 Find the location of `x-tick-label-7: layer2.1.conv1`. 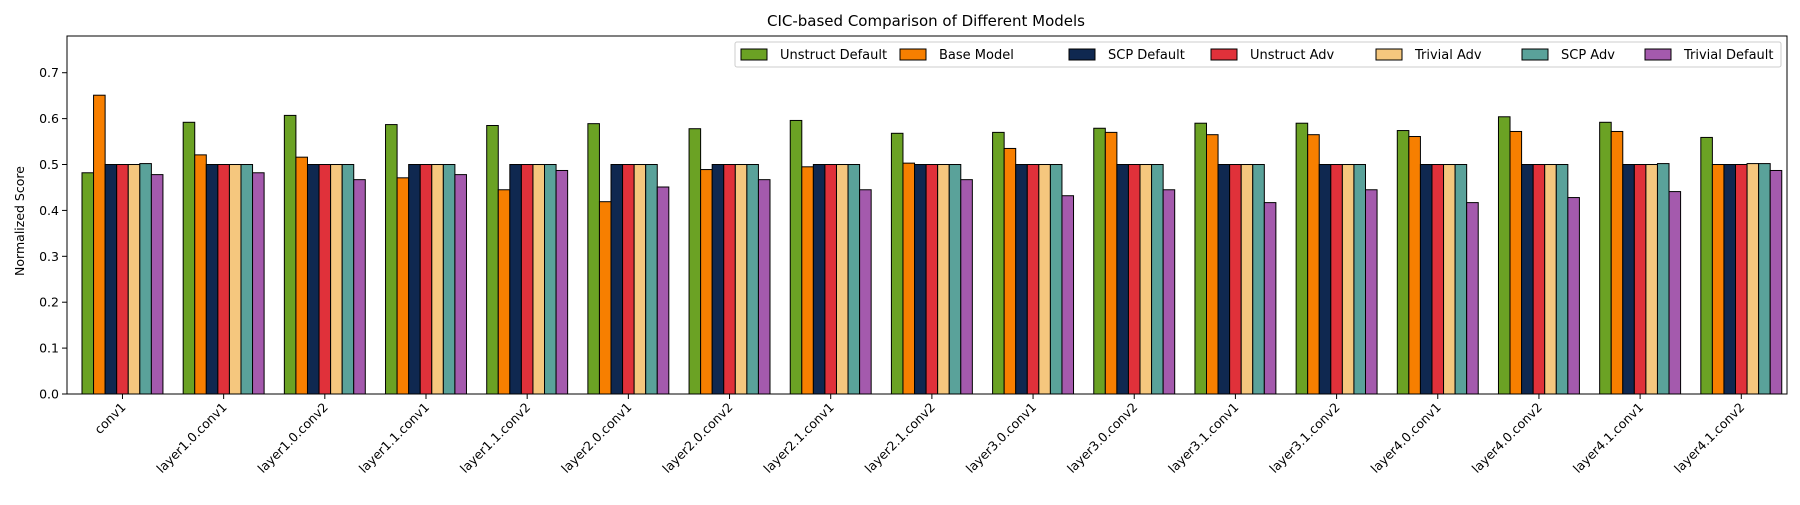

x-tick-label-7: layer2.1.conv1 is located at coordinates (798, 438).